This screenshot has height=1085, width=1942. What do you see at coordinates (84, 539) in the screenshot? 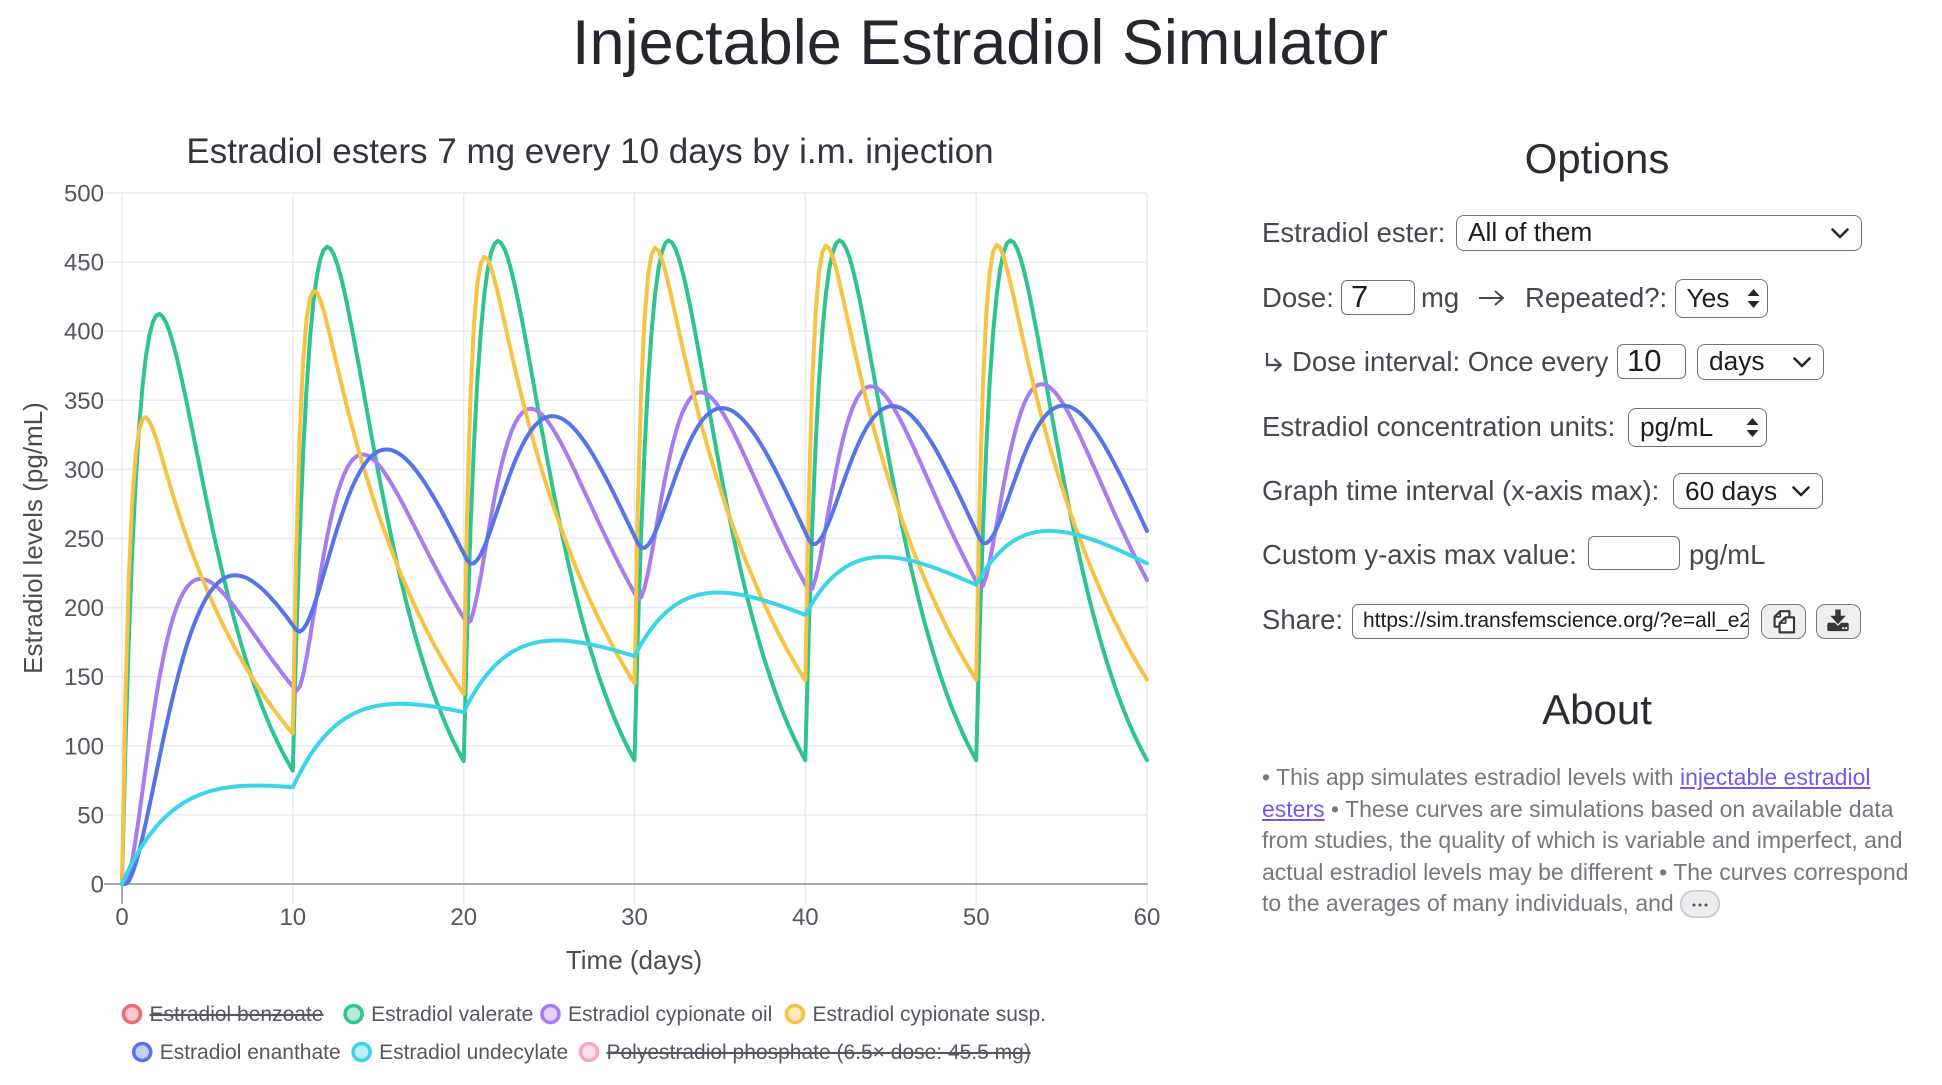
I see `svg-text: 250` at bounding box center [84, 539].